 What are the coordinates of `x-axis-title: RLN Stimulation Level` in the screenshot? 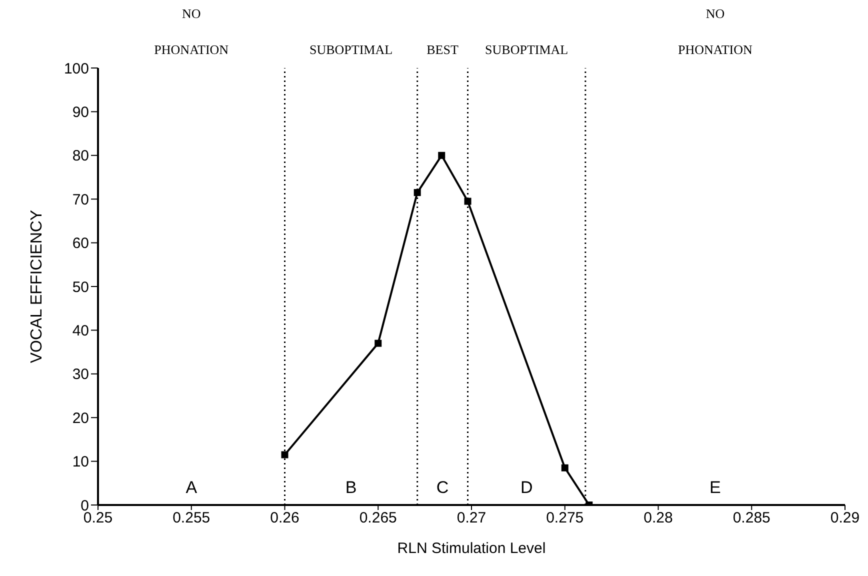 It's located at (471, 548).